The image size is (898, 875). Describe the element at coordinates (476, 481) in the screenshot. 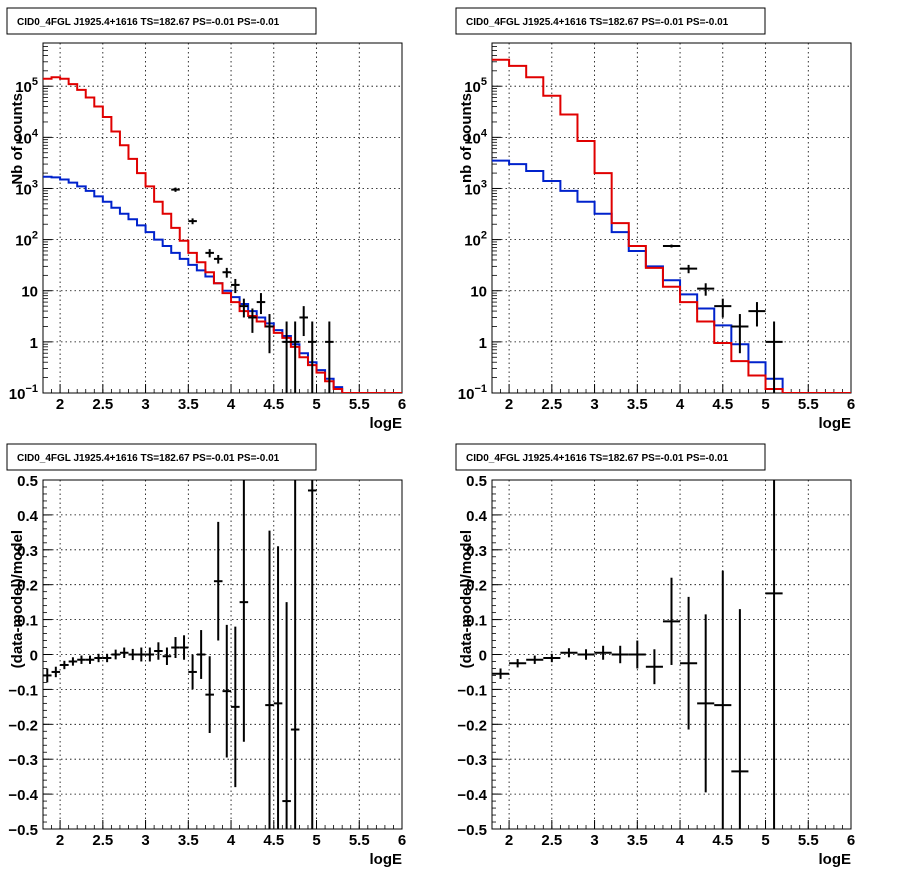

I see `y-tick-label: 0.5` at that location.